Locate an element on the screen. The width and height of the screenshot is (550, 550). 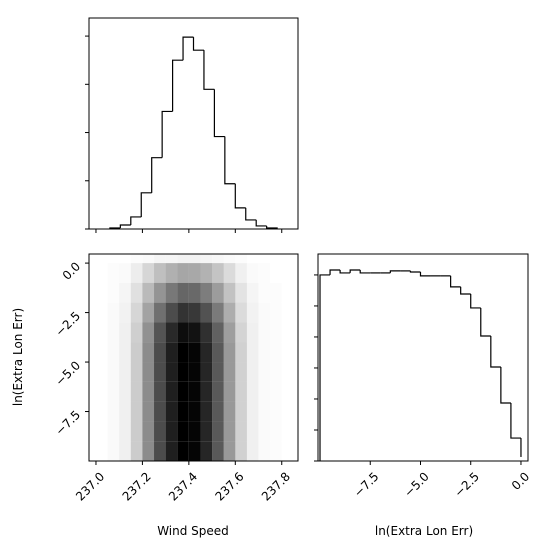
x-tick-label: −7.5 is located at coordinates (366, 484).